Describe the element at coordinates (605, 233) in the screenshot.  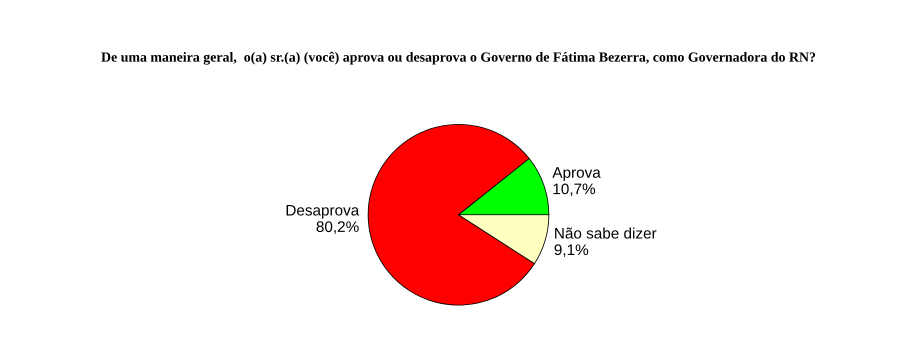
I see `slice-label: Não sabe dizer` at that location.